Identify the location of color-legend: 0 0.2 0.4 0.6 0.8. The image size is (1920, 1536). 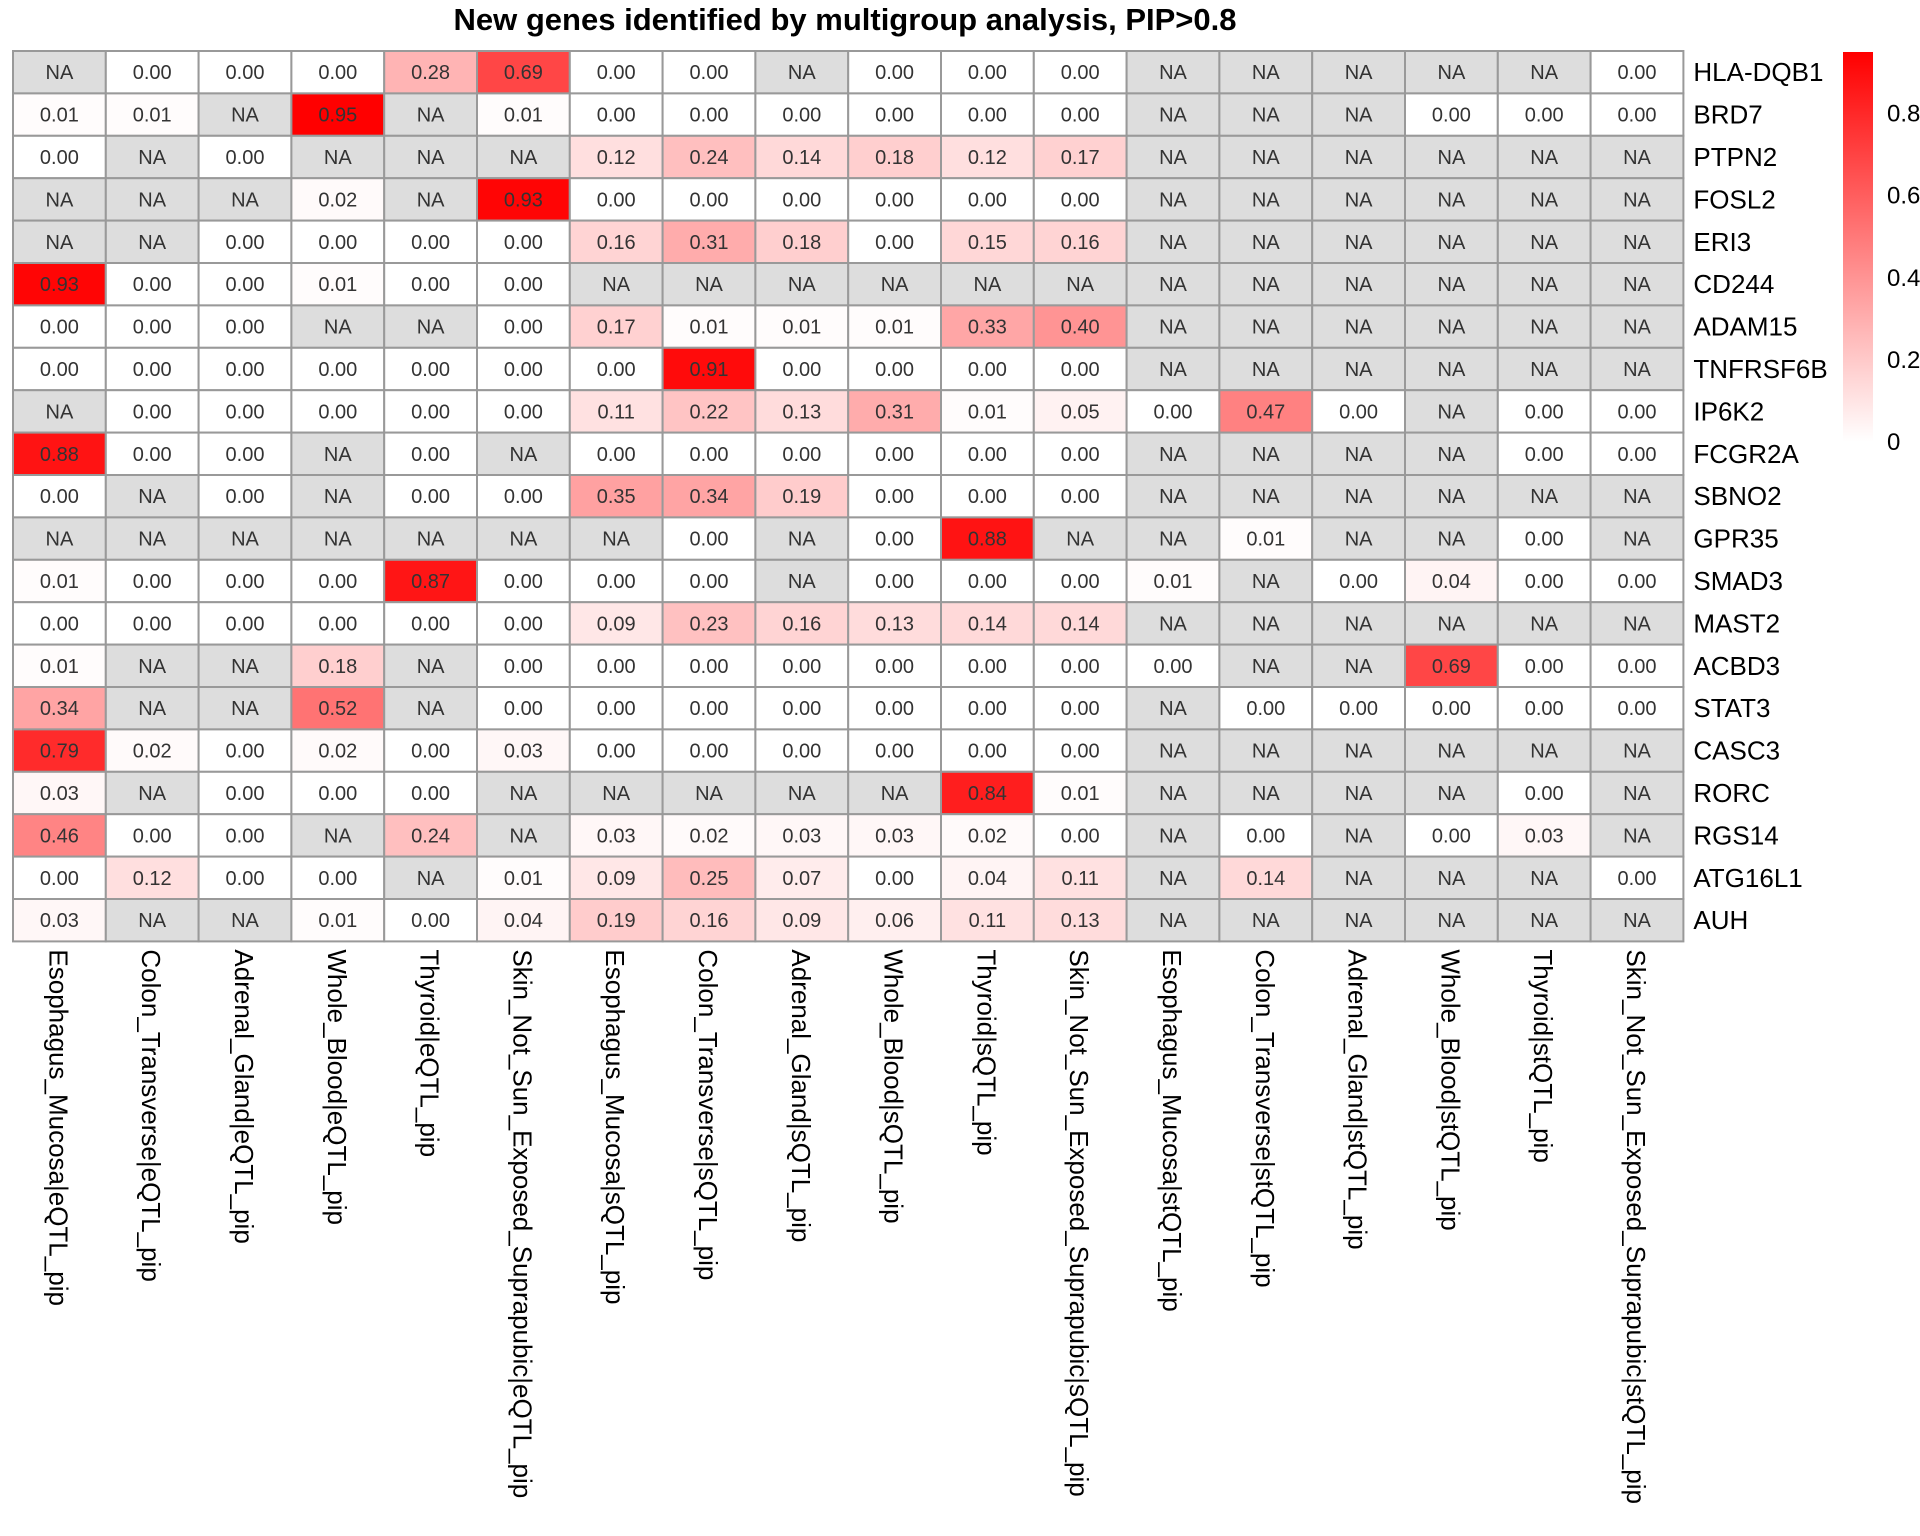
(1881, 254).